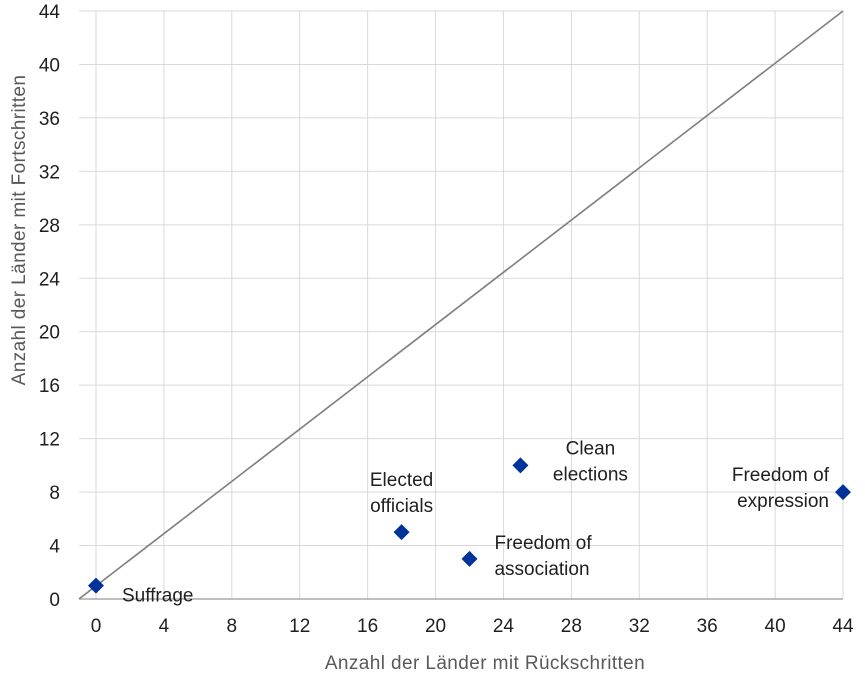 The height and width of the screenshot is (675, 865). I want to click on x-tick-label: 44, so click(843, 626).